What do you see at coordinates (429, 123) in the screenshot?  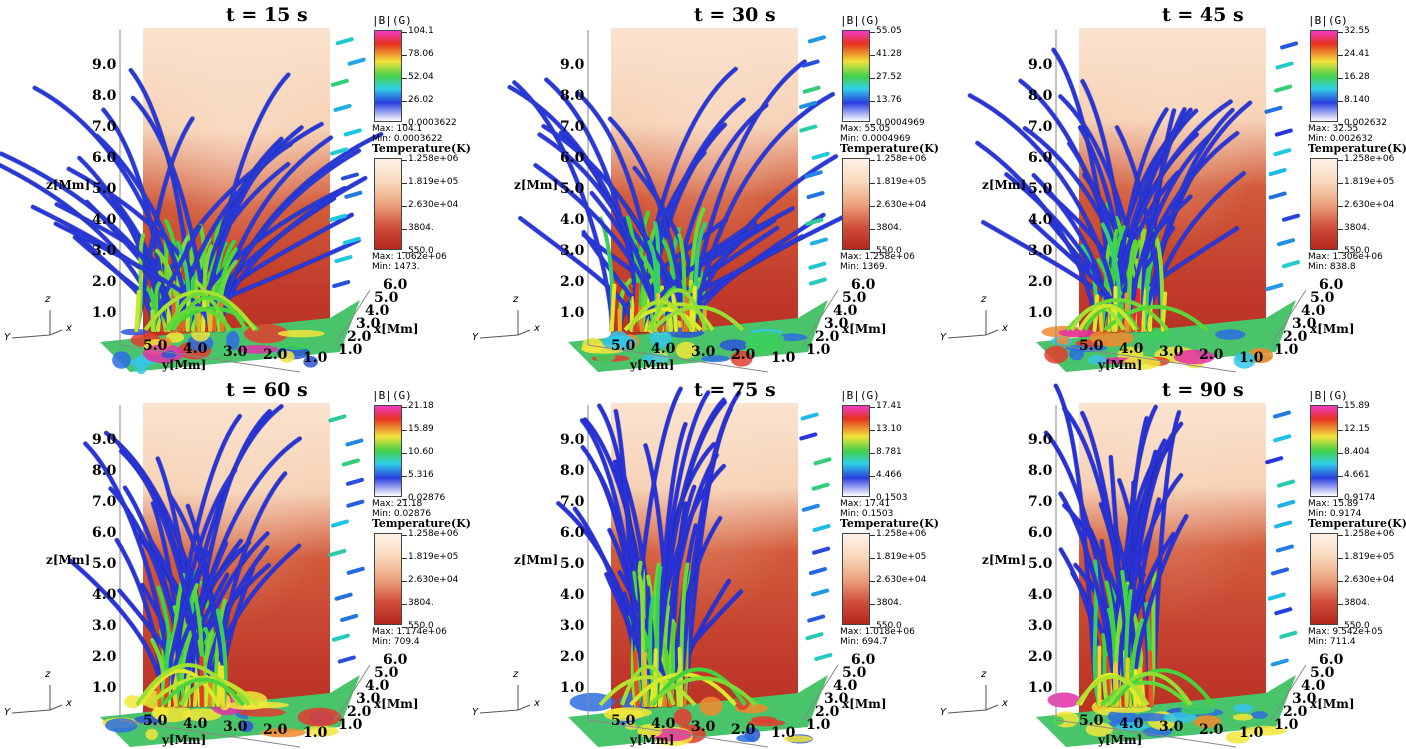 I see `b-colorbar-tick: 0.0003622` at bounding box center [429, 123].